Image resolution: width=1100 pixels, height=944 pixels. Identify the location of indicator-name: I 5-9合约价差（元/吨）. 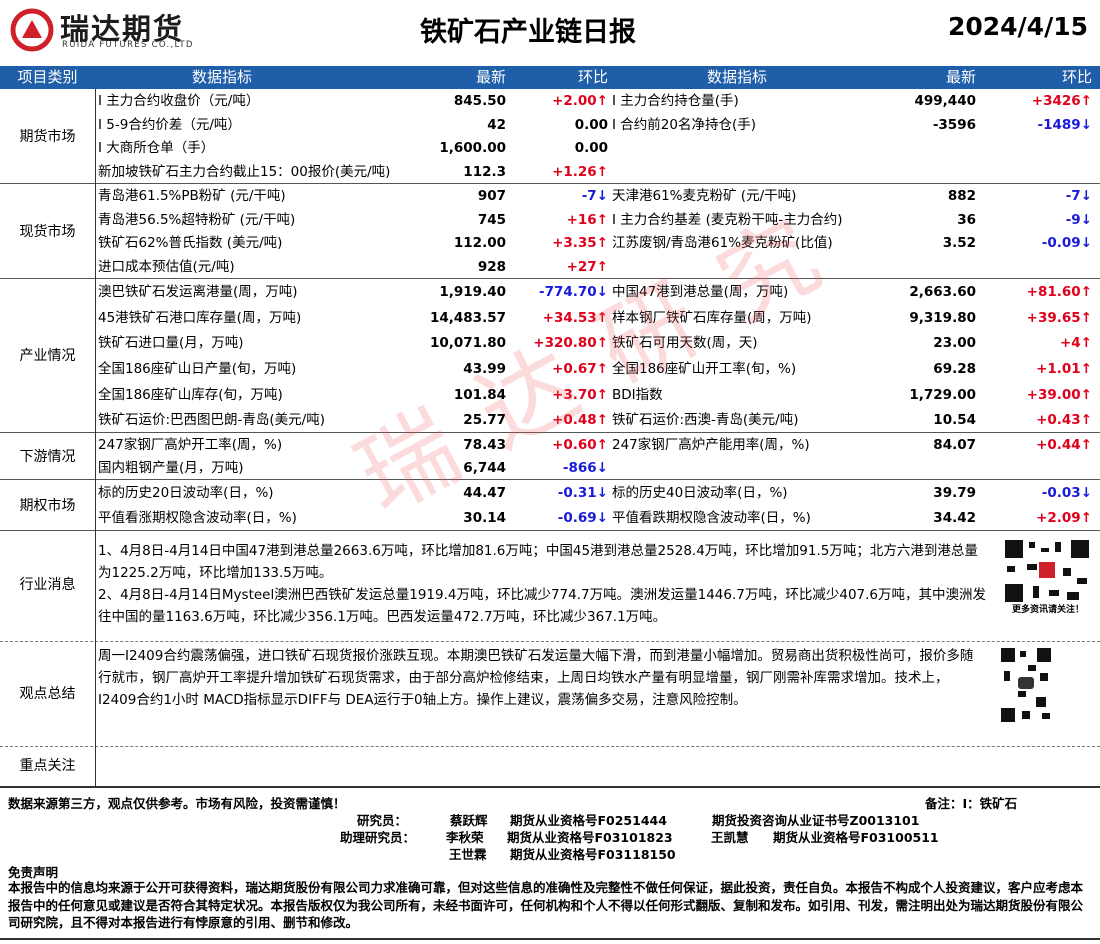
(169, 124).